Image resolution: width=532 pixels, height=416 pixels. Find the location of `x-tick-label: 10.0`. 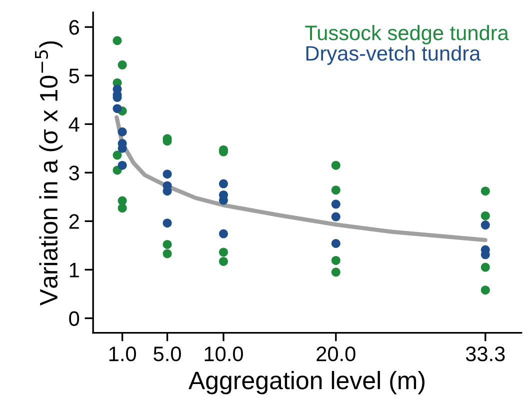

x-tick-label: 10.0 is located at coordinates (223, 354).